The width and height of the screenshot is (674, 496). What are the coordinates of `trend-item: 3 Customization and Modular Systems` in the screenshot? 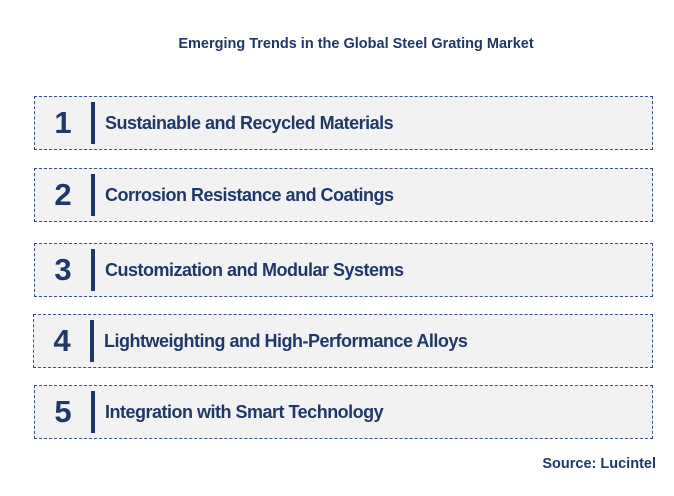 It's located at (343, 270).